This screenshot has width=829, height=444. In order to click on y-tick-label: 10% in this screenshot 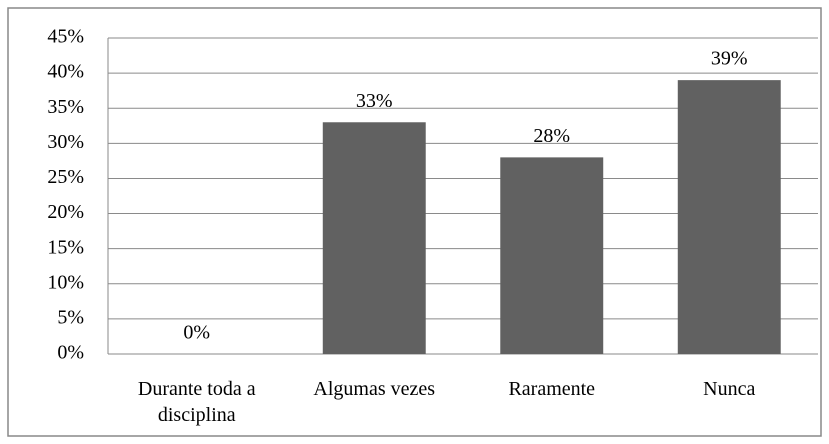, I will do `click(65, 282)`.